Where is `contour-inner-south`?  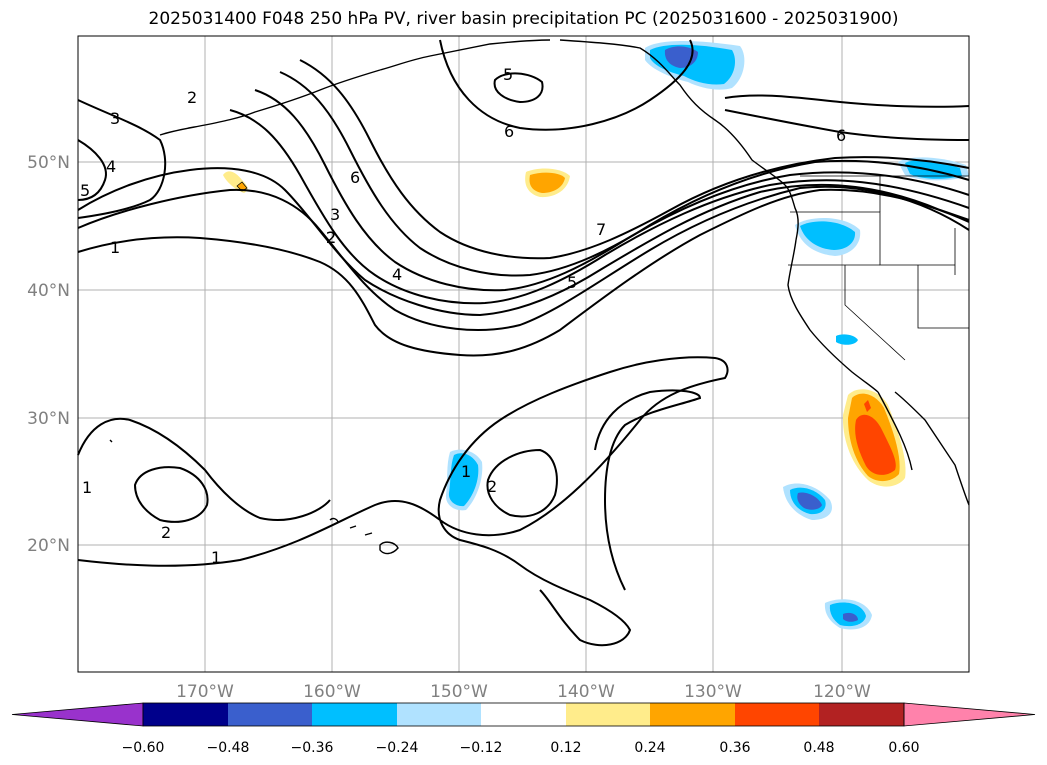
contour-inner-south is located at coordinates (648, 490).